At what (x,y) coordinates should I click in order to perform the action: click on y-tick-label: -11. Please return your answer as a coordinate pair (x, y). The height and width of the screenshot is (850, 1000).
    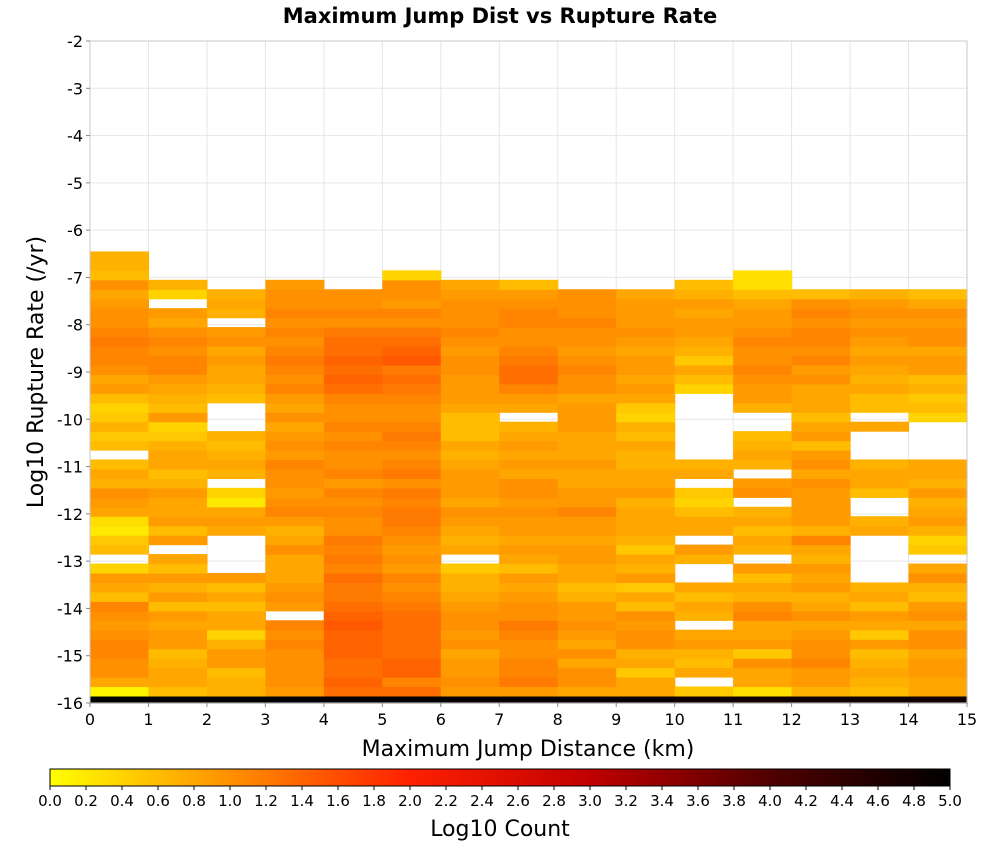
    Looking at the image, I should click on (70, 467).